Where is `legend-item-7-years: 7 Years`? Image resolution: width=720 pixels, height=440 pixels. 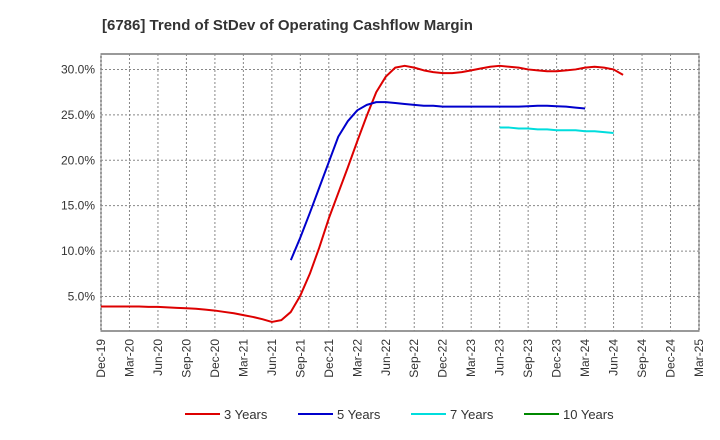
legend-item-7-years: 7 Years is located at coordinates (452, 414).